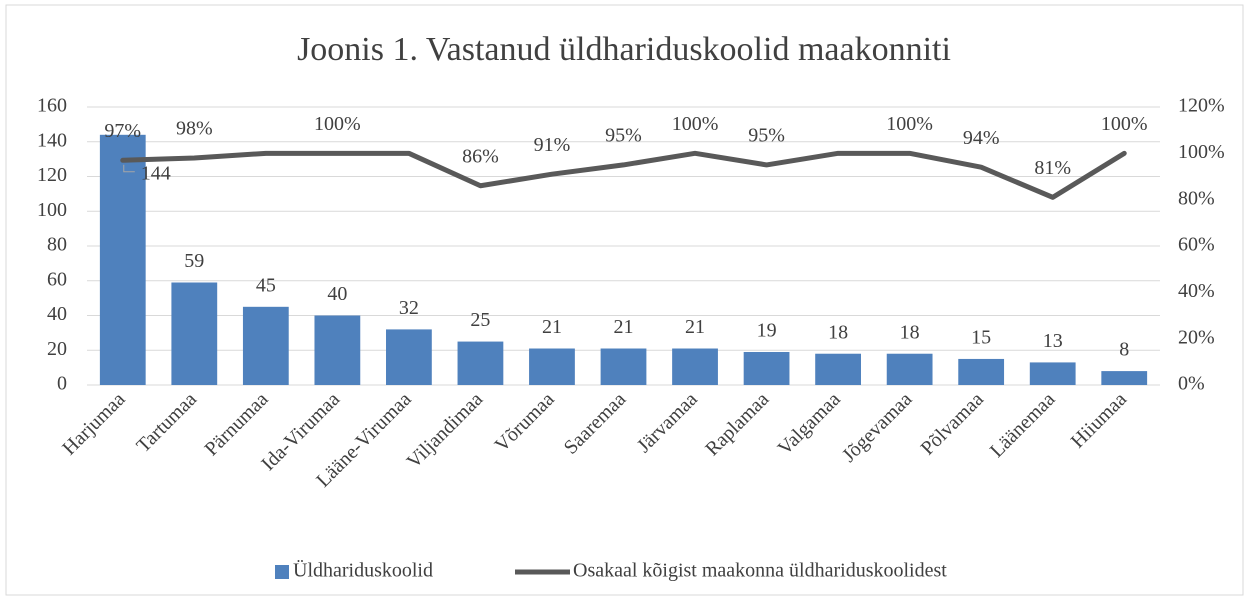 This screenshot has height=600, width=1249. Describe the element at coordinates (122, 131) in the screenshot. I see `line-value-label: 97%` at that location.